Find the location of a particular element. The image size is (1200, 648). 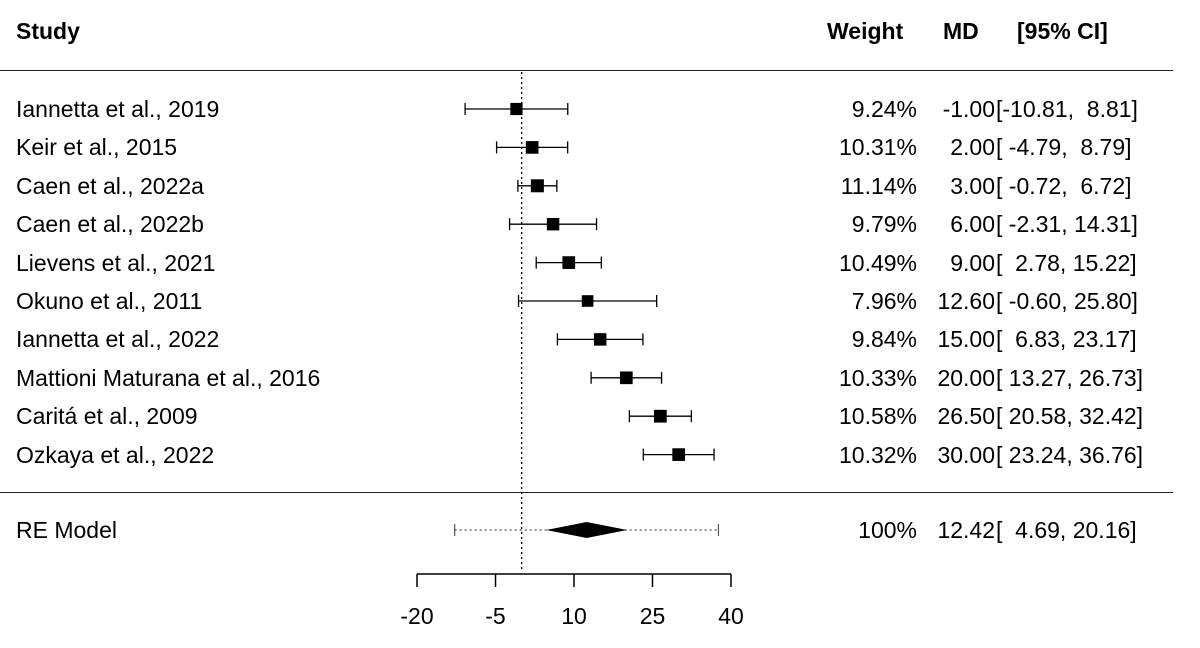

study-weight: 9.24% is located at coordinates (884, 109).